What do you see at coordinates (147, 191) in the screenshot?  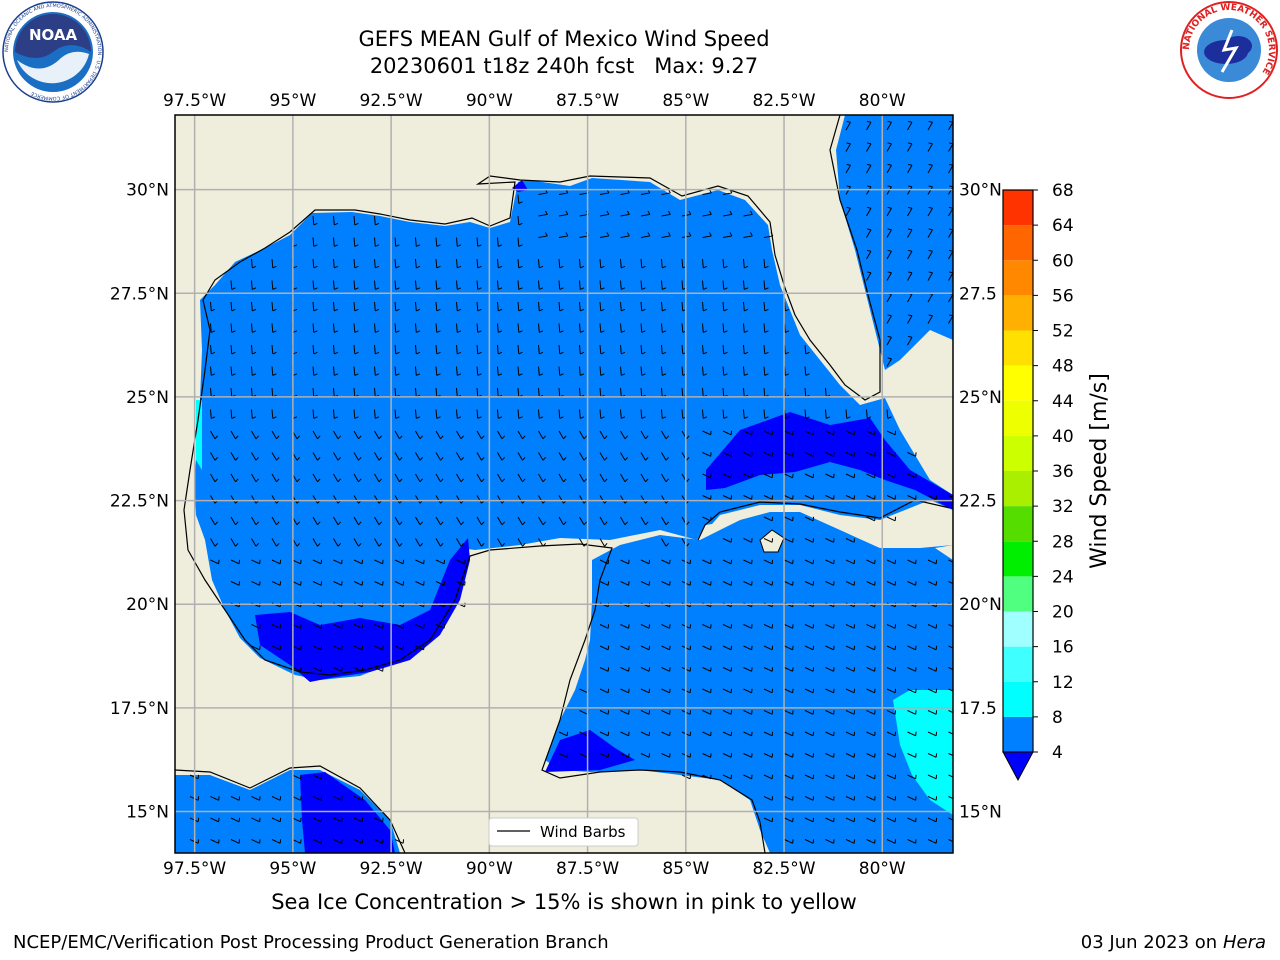 I see `lat-tick-label-left: 30°N` at bounding box center [147, 191].